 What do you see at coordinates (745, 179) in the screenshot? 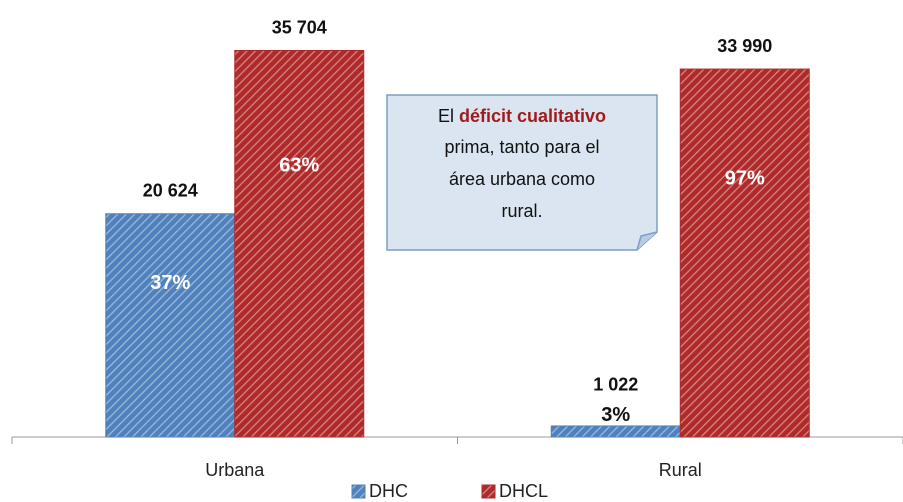
I see `percent-label: 97%` at bounding box center [745, 179].